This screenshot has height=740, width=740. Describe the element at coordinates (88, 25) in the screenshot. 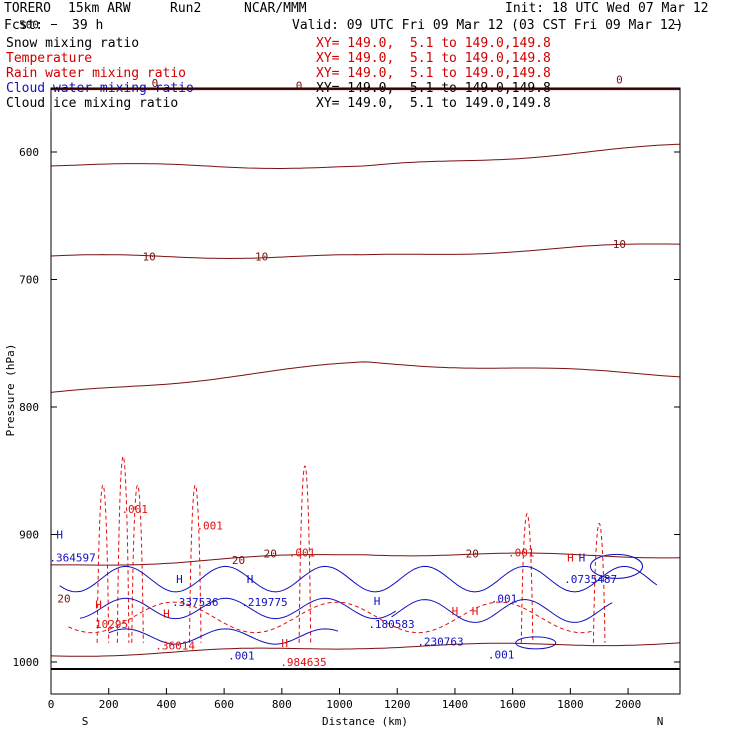

I see `header-fcst-value: 39 h` at that location.